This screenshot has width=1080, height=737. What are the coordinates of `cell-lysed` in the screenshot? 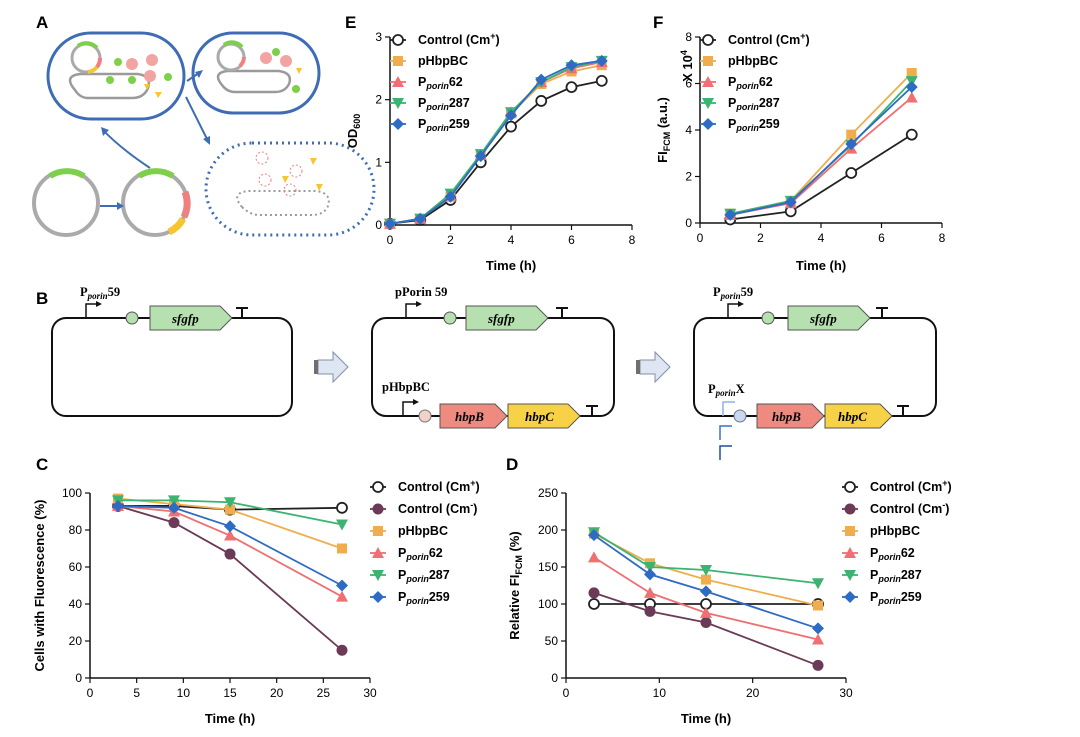 It's located at (290, 189).